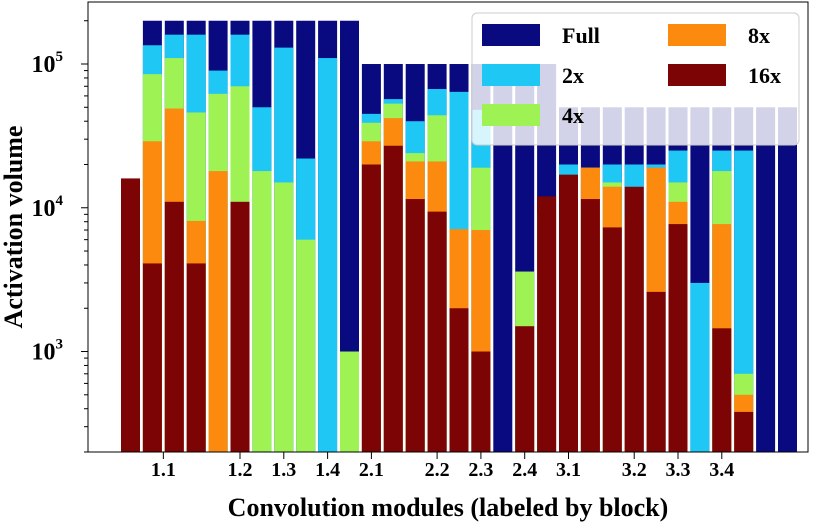 The height and width of the screenshot is (526, 822). Describe the element at coordinates (511, 115) in the screenshot. I see `legend-swatch-4x` at that location.